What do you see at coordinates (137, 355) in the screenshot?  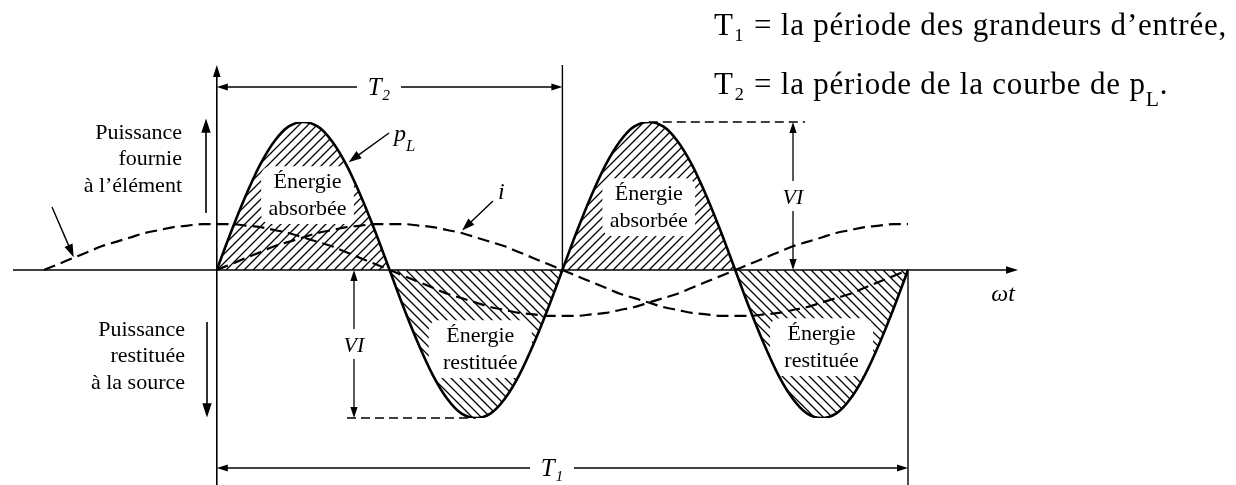 I see `annotation: Puissance restituée à la source` at bounding box center [137, 355].